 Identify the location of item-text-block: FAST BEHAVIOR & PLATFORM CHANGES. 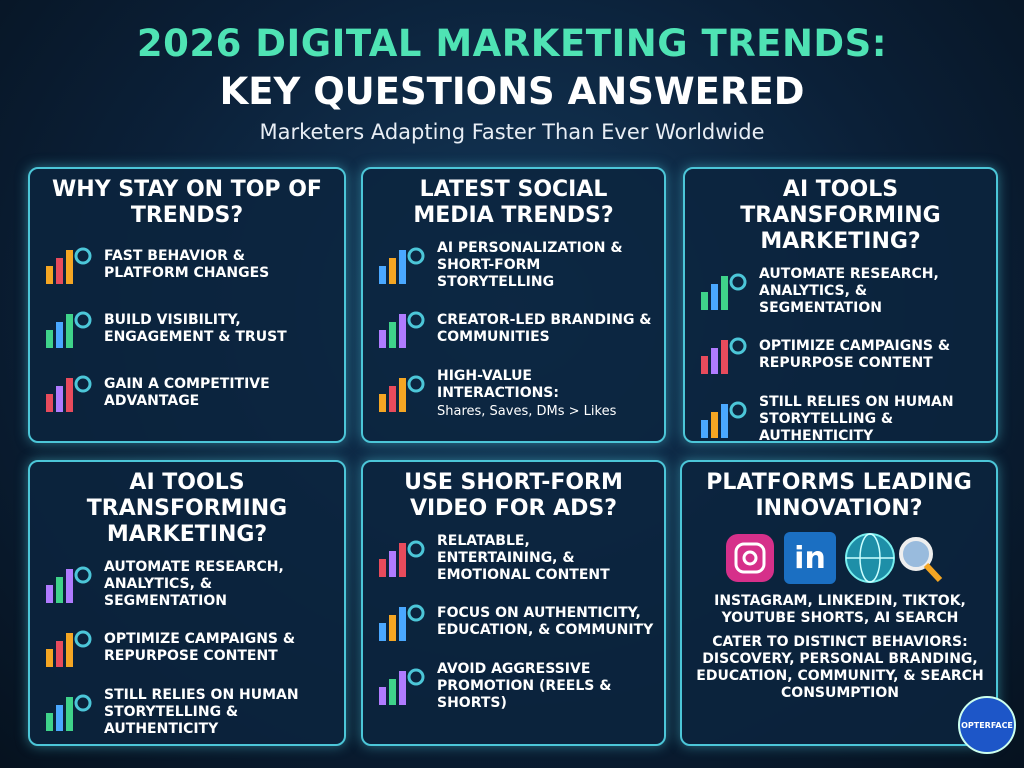
(219, 265).